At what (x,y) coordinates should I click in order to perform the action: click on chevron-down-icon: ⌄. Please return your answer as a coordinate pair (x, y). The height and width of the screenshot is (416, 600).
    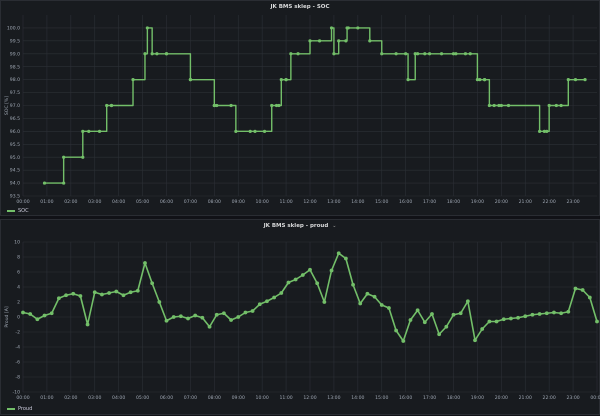
    Looking at the image, I should click on (334, 226).